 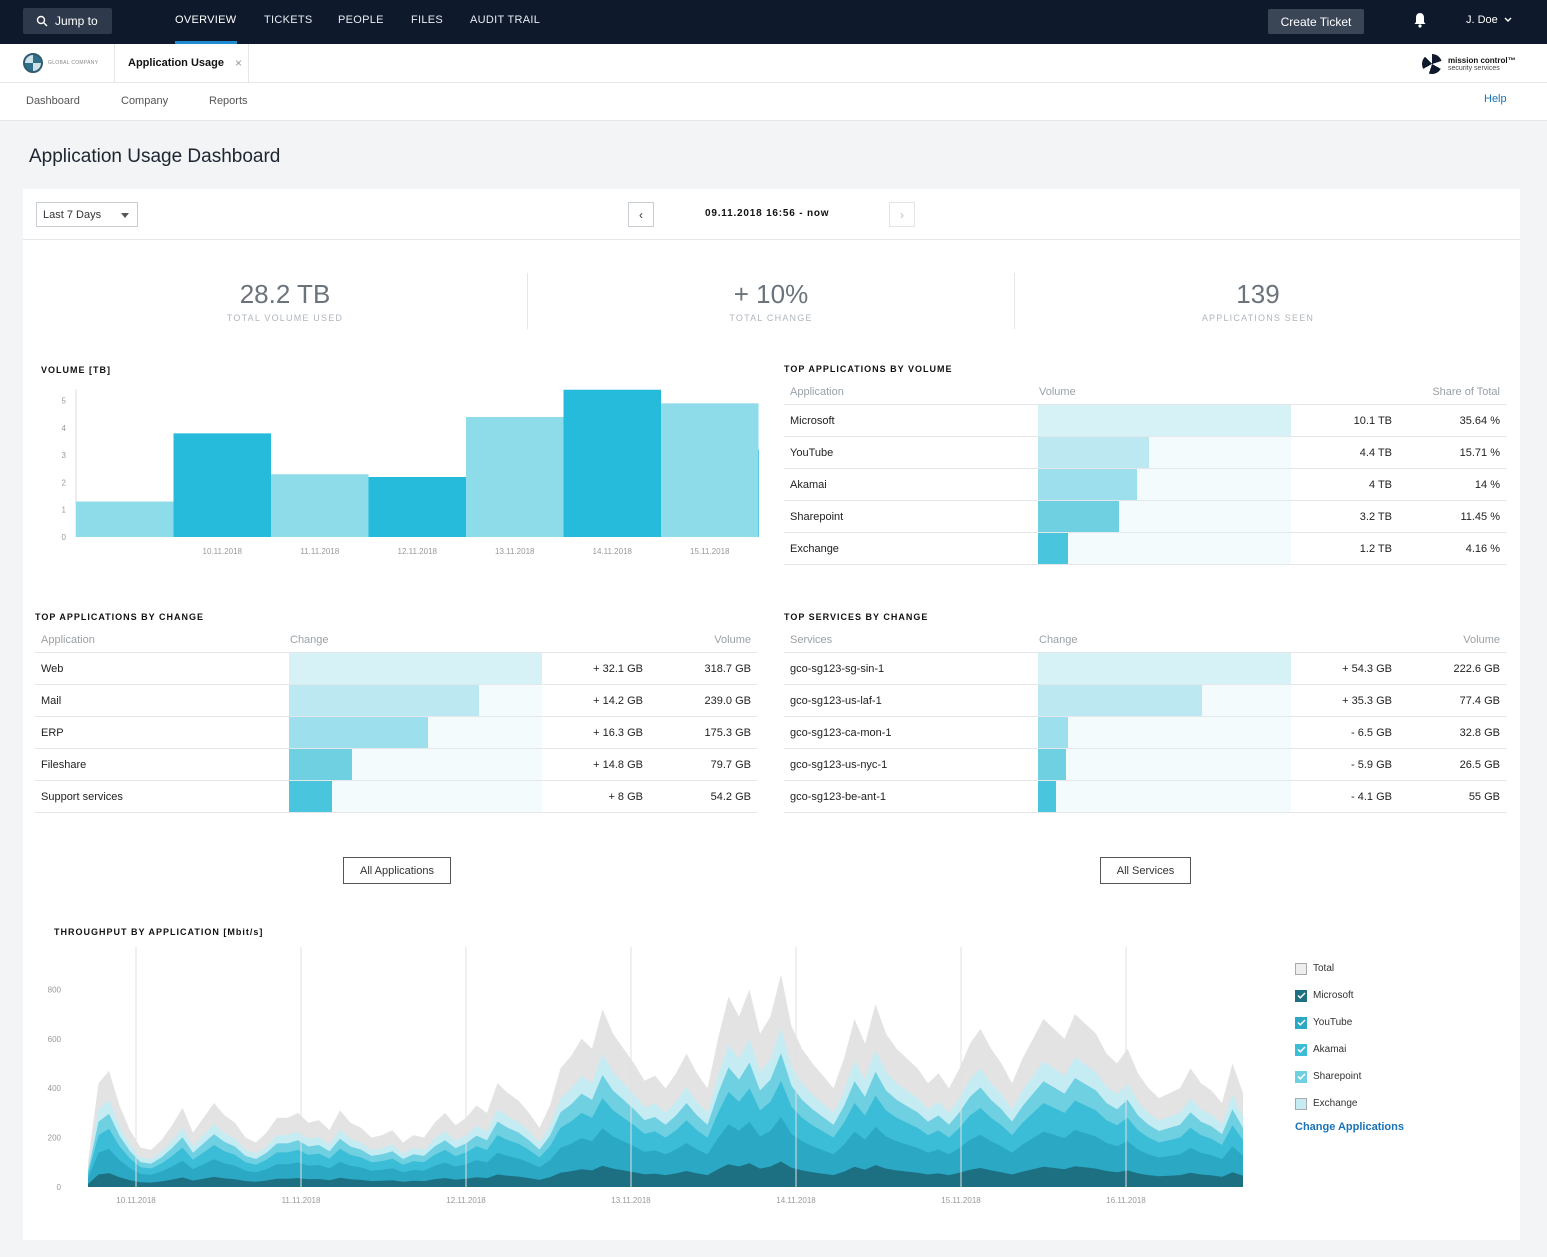 I want to click on app-volume: 4 TB, so click(x=1380, y=485).